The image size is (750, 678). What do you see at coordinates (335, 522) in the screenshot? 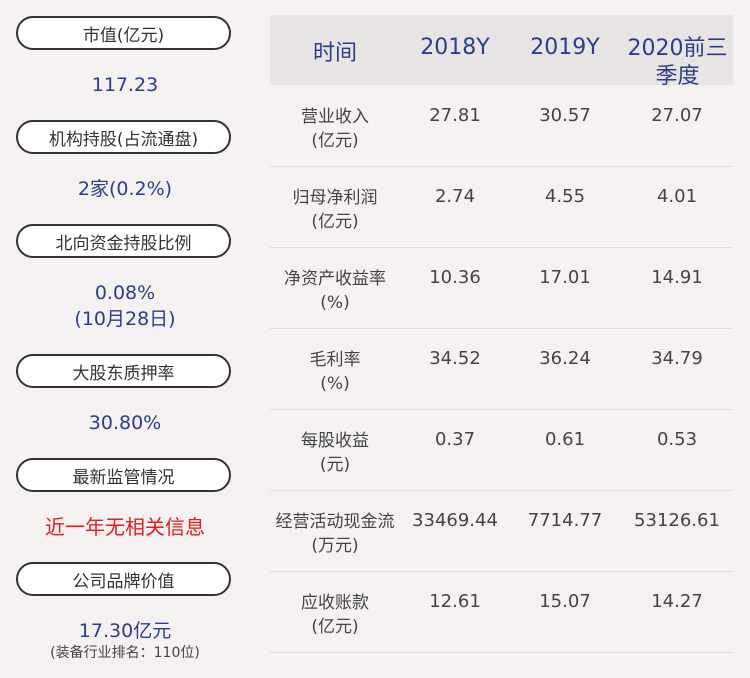
I see `row-label-name: 经营活动现金流` at bounding box center [335, 522].